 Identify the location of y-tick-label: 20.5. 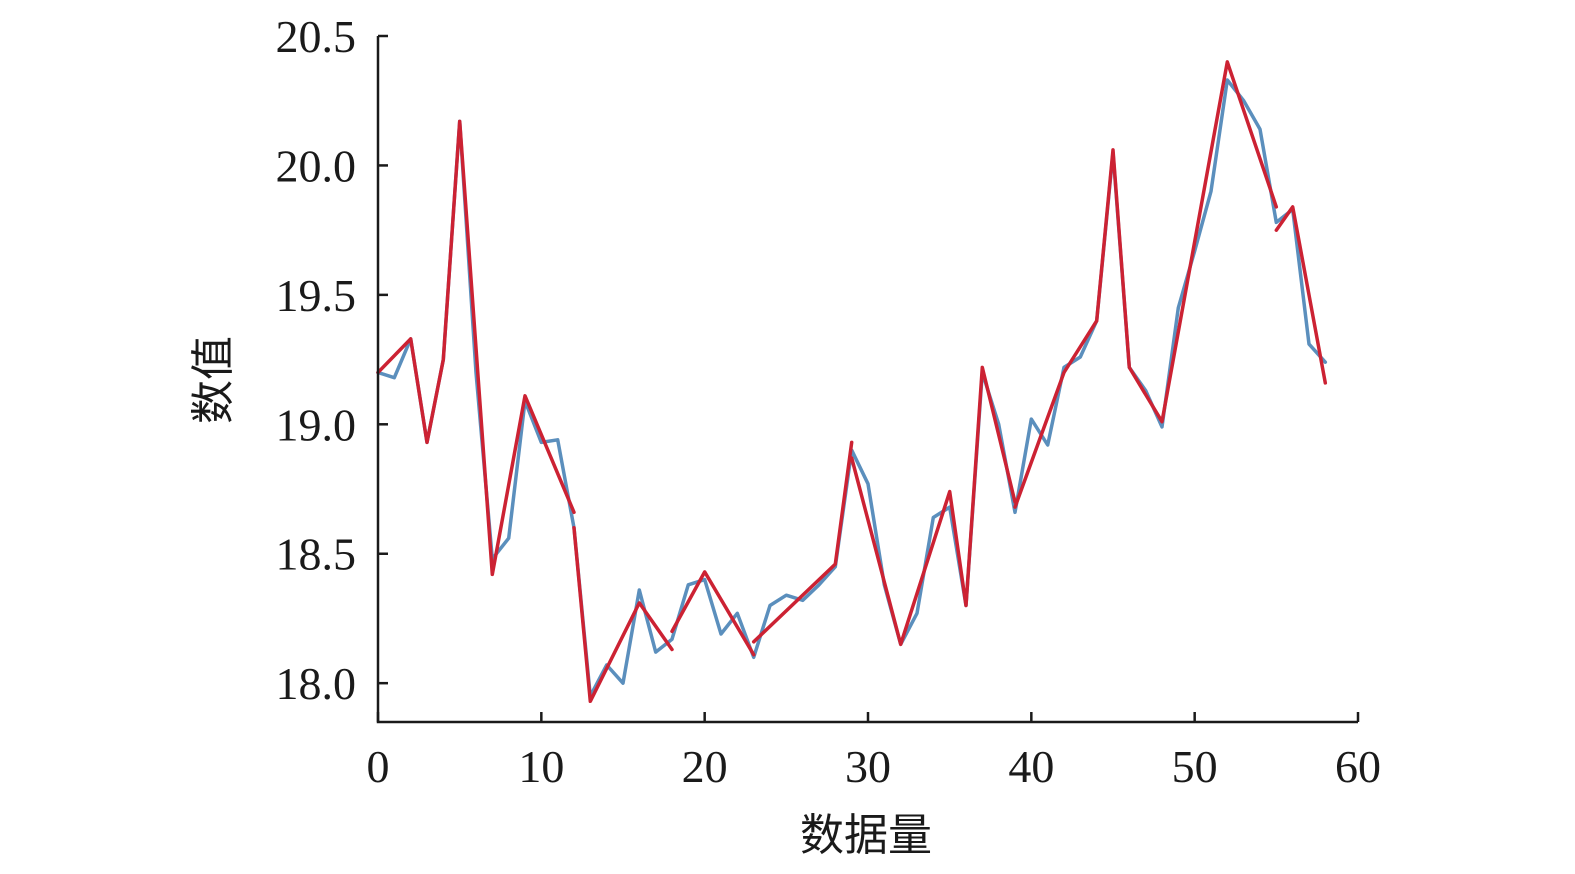
(316, 36).